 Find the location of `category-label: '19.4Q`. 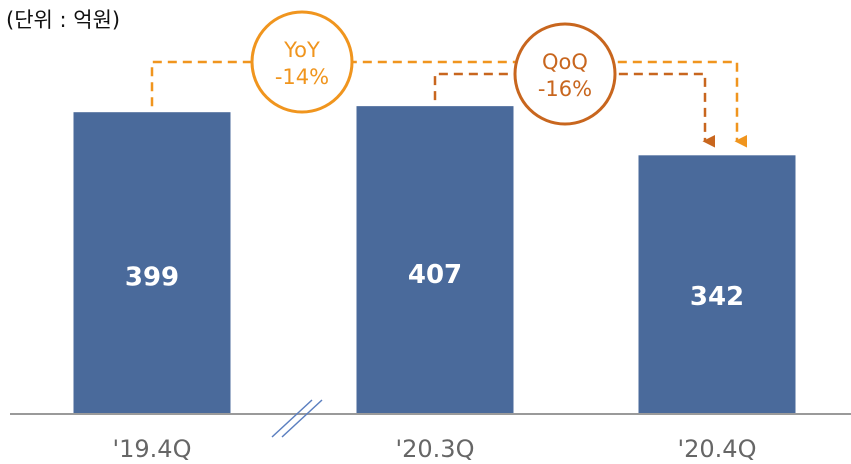

category-label: '19.4Q is located at coordinates (152, 449).